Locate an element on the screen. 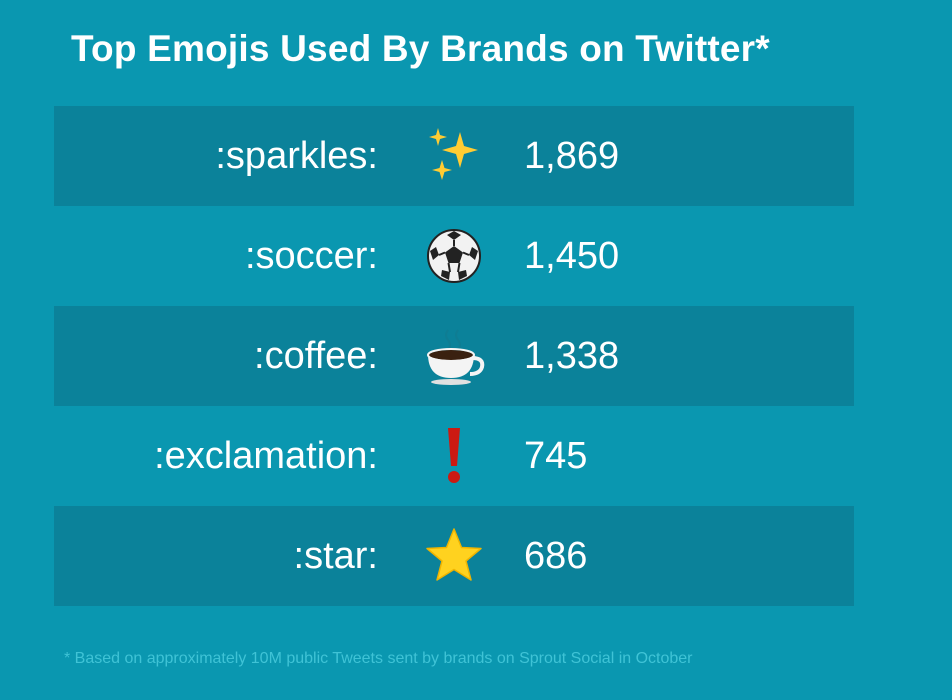 This screenshot has height=700, width=952. emoji-name-label: :soccer: is located at coordinates (311, 256).